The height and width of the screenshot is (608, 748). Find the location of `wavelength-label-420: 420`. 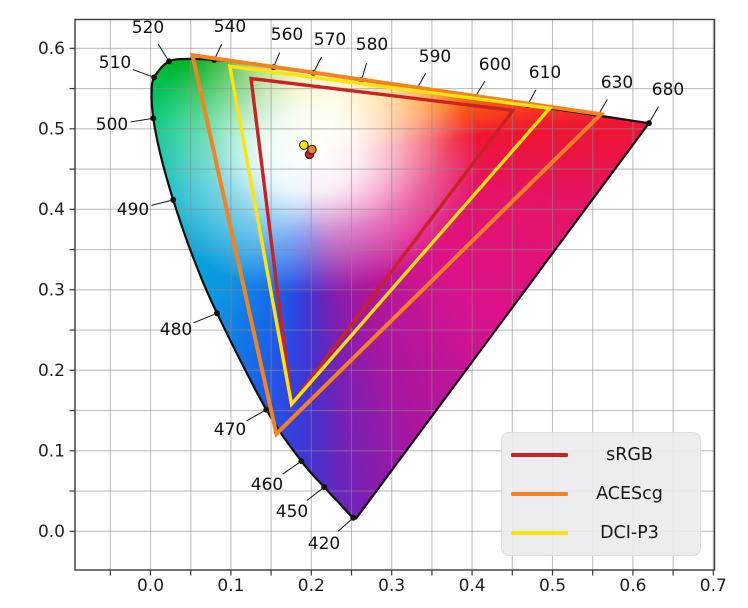

wavelength-label-420: 420 is located at coordinates (324, 544).